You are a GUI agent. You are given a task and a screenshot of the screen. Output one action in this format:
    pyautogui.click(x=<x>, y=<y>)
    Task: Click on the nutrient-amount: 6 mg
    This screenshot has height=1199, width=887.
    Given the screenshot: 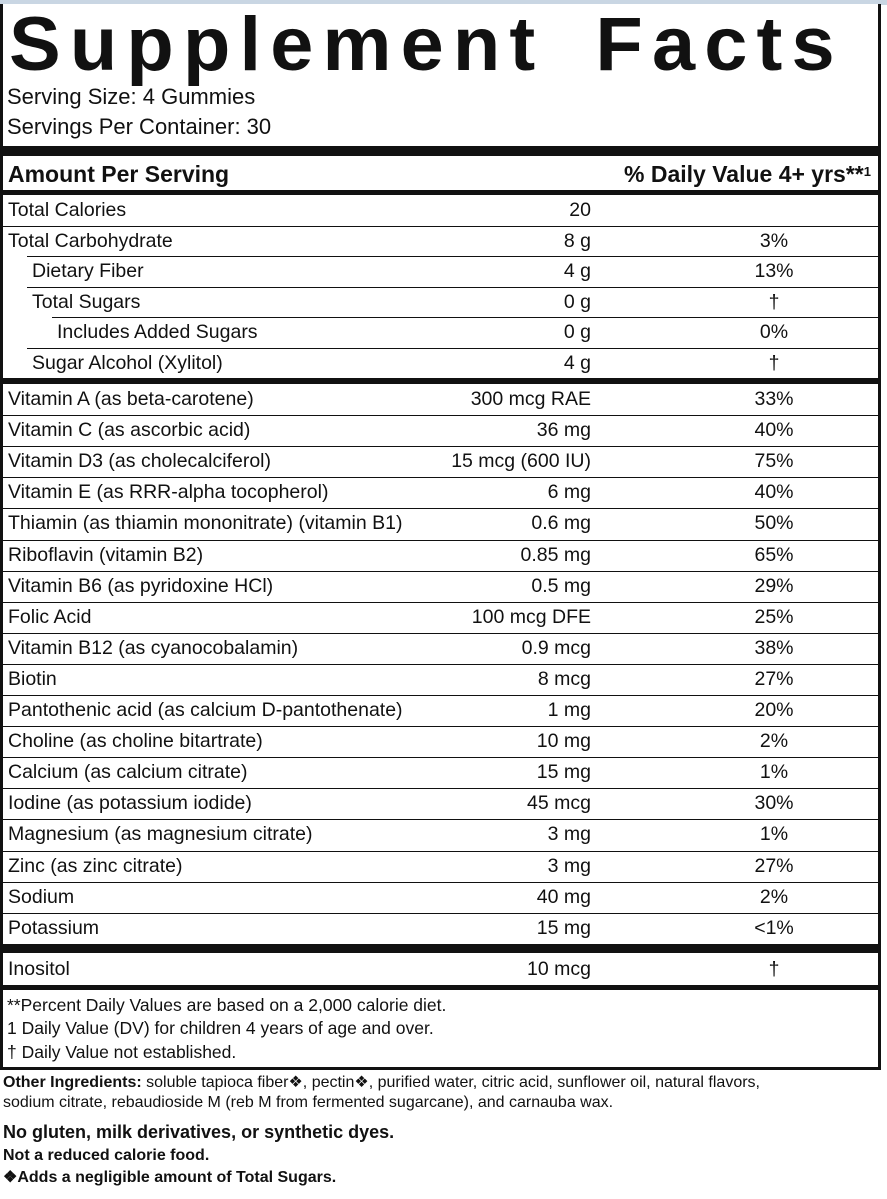 What is the action you would take?
    pyautogui.click(x=569, y=492)
    